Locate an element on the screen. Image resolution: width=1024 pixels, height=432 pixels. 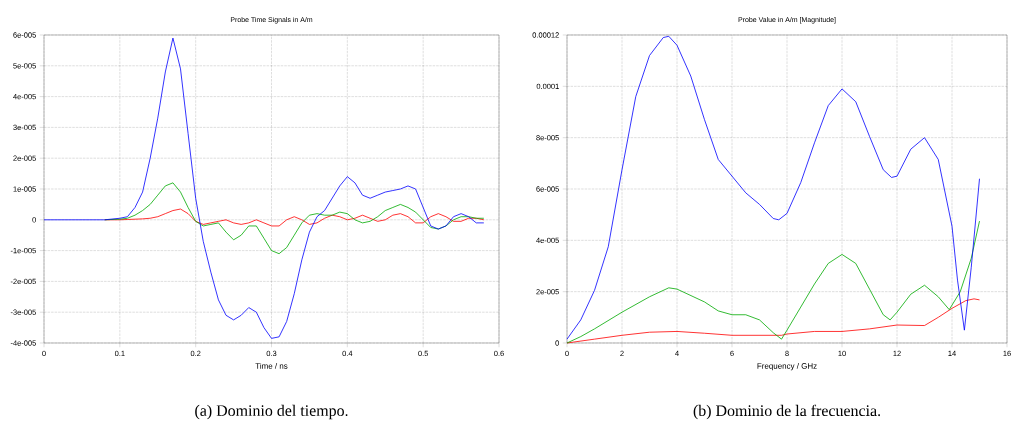
text: (b) Dominio de la frecuencia. is located at coordinates (787, 412).